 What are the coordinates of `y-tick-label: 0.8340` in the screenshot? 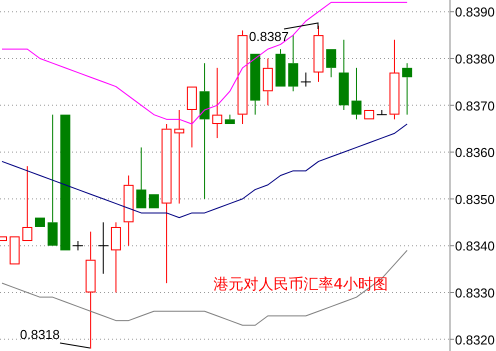 It's located at (475, 246).